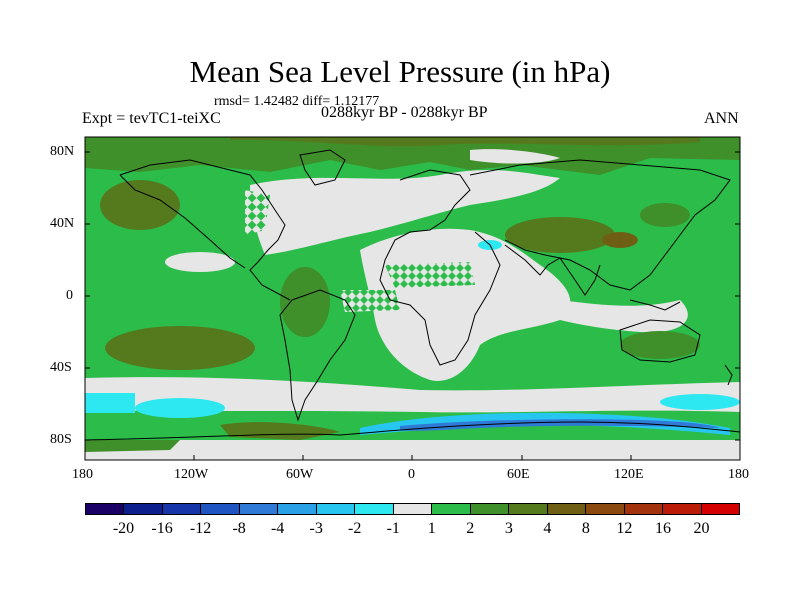 The width and height of the screenshot is (800, 600). I want to click on lat-label-80s: 80S, so click(61, 439).